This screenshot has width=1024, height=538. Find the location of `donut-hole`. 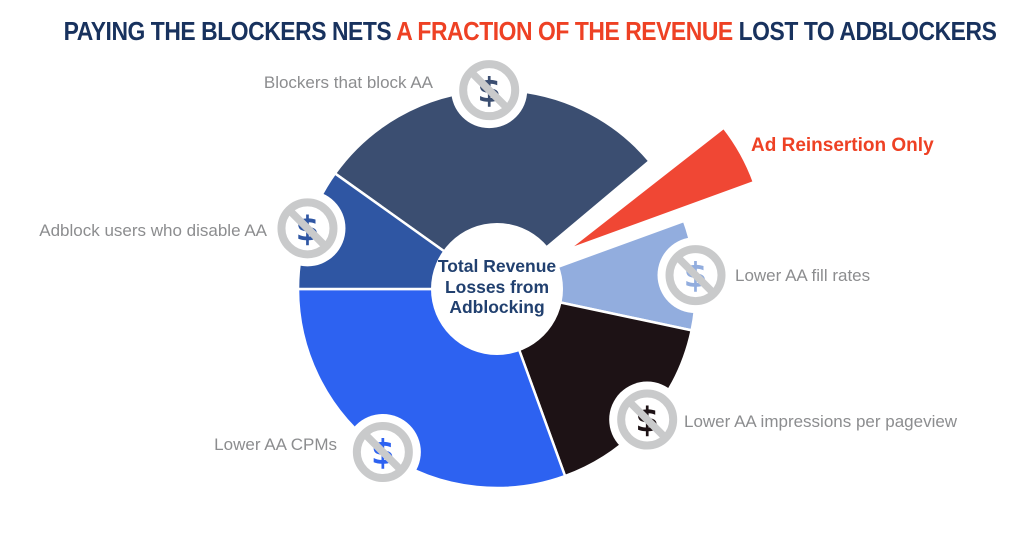

donut-hole is located at coordinates (497, 289).